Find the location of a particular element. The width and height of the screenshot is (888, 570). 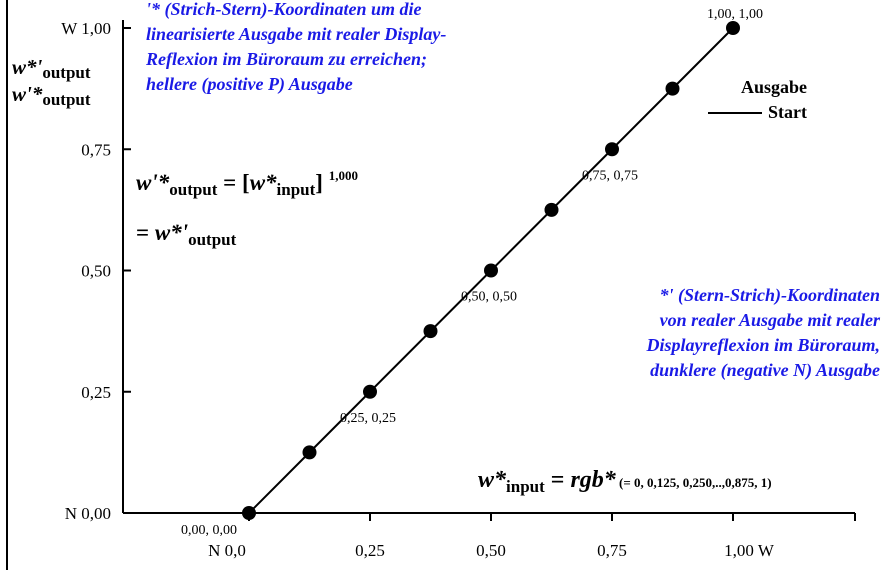

y-tick-label: N 0,00 is located at coordinates (88, 513).